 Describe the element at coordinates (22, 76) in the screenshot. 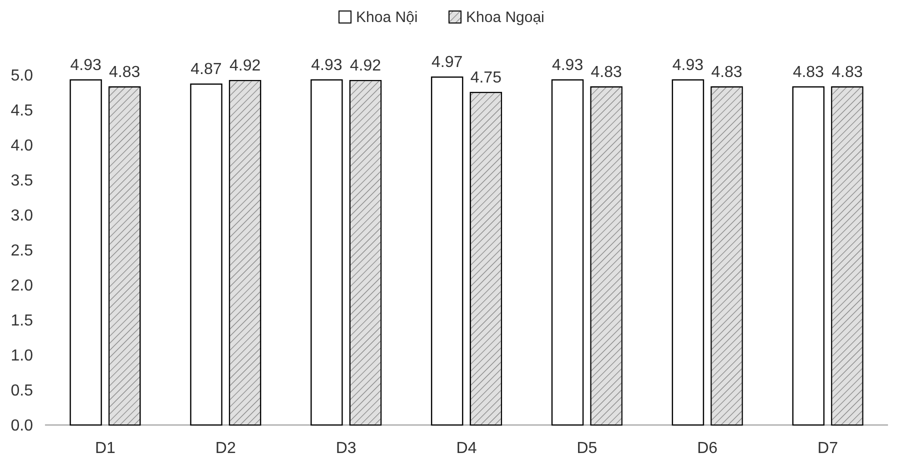

I see `y-tick-label: 5.0` at that location.